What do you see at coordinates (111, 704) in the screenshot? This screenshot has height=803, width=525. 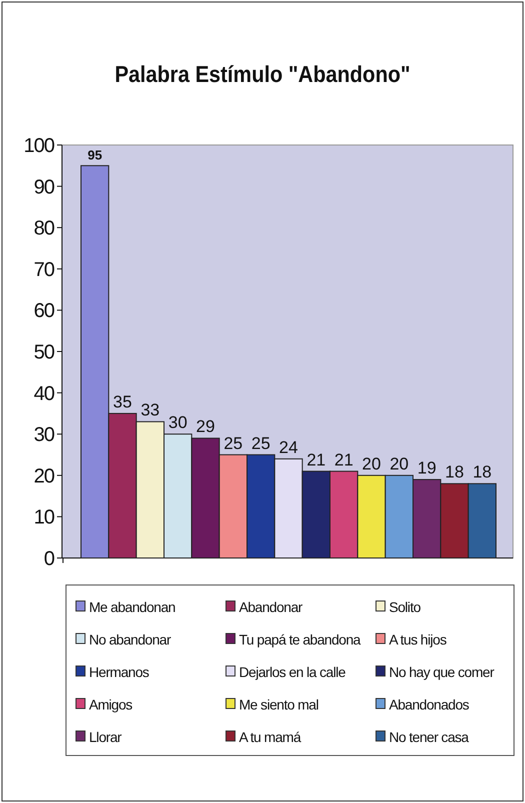 I see `legend-label: Amigos` at bounding box center [111, 704].